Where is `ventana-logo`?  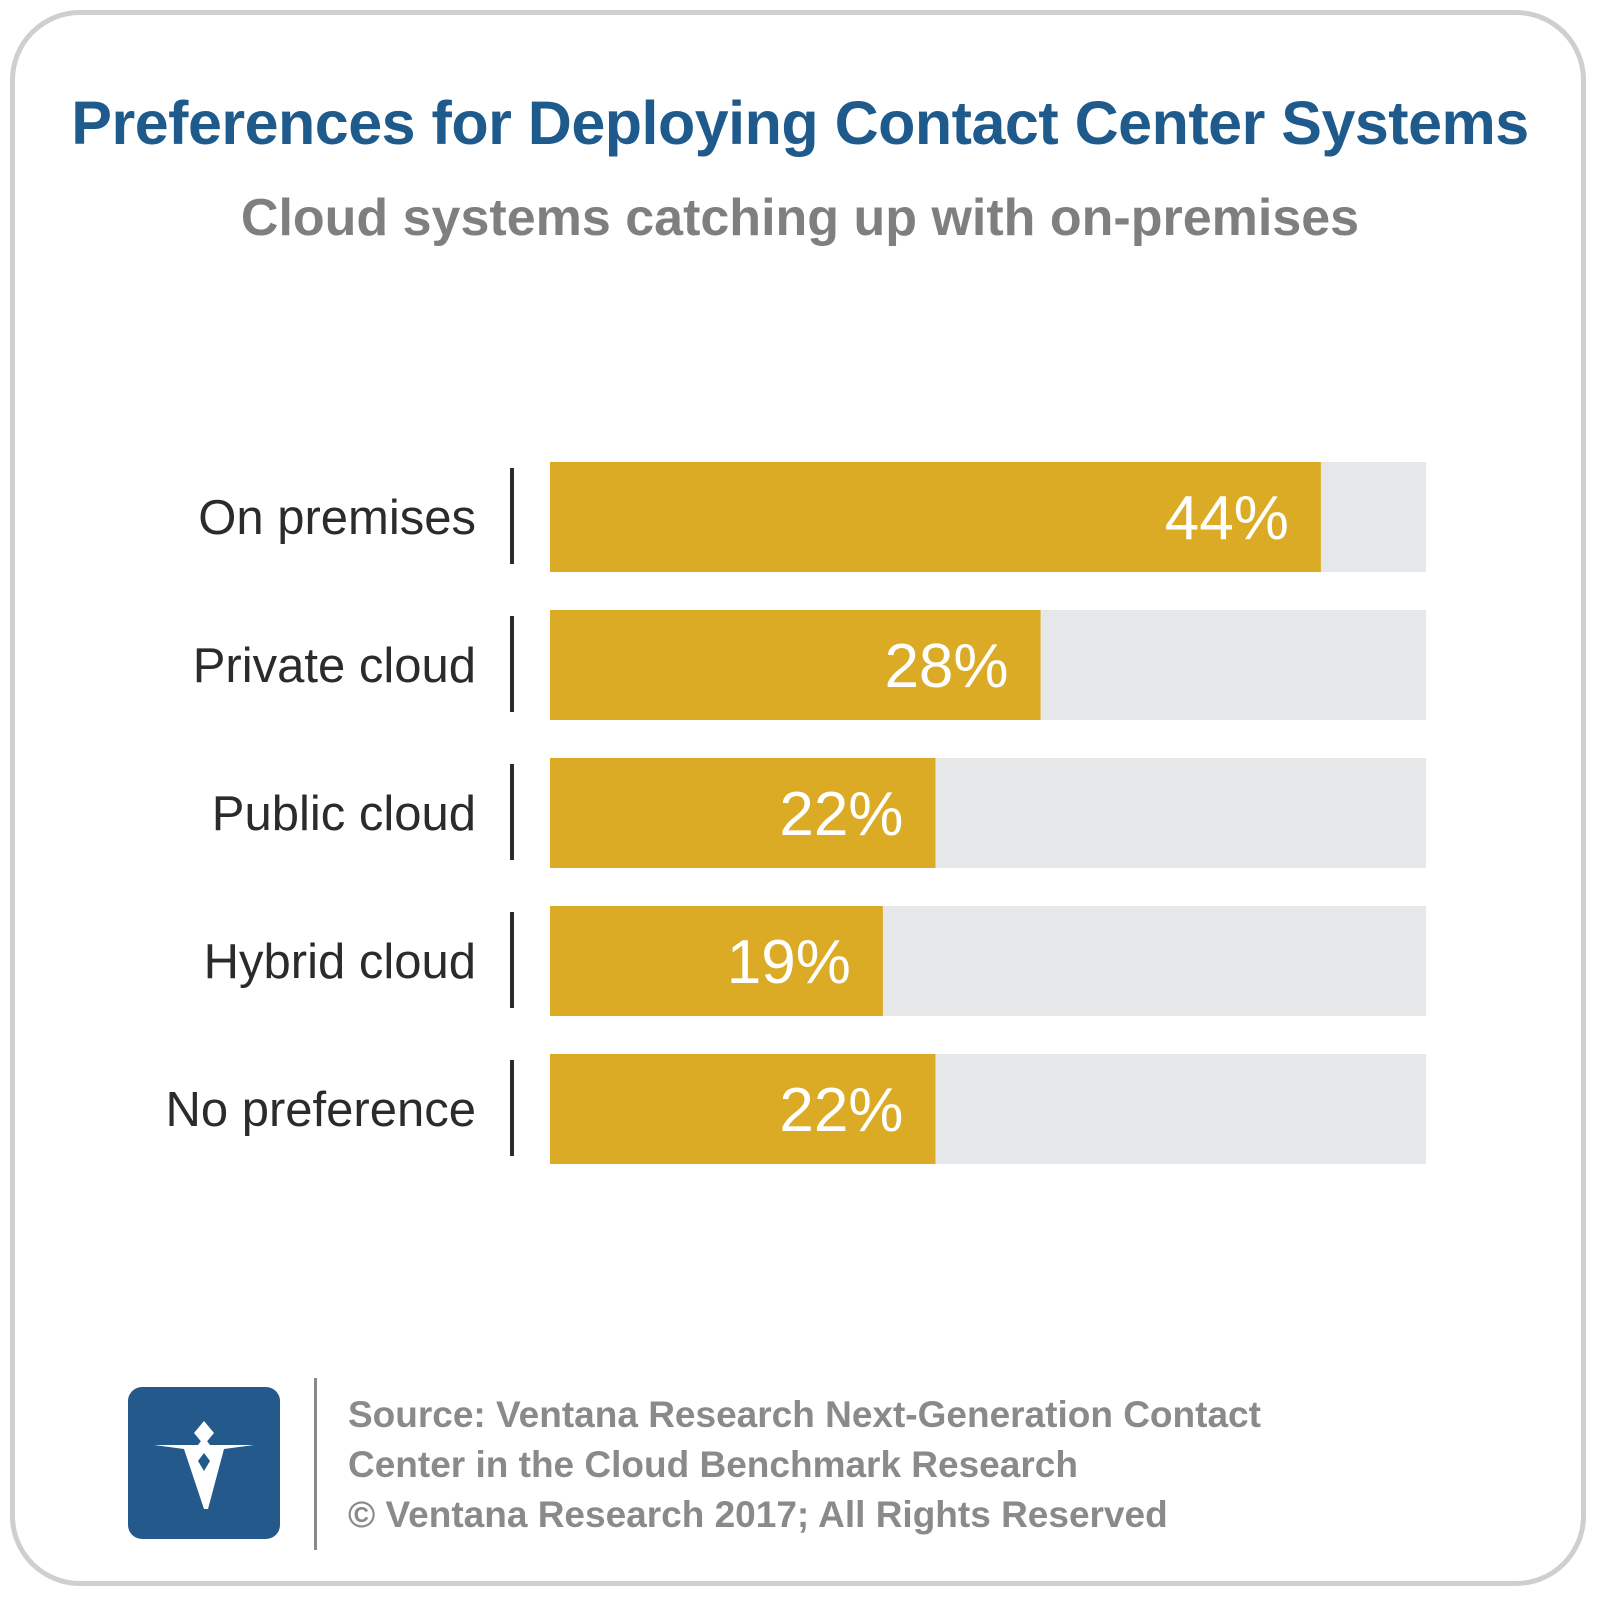
ventana-logo is located at coordinates (204, 1463).